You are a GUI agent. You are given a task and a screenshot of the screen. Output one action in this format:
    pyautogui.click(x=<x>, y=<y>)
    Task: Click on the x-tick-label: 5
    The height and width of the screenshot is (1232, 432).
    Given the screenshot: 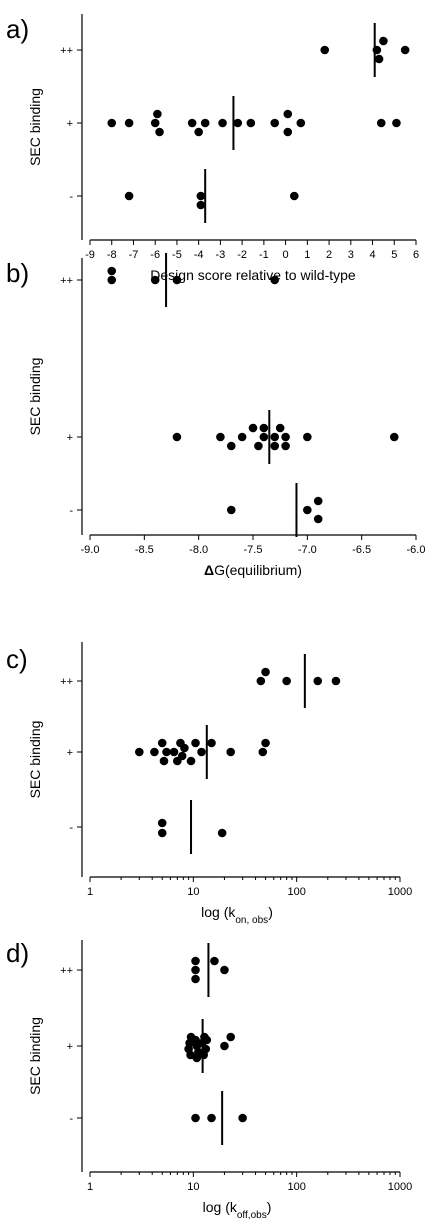 What is the action you would take?
    pyautogui.click(x=394, y=255)
    